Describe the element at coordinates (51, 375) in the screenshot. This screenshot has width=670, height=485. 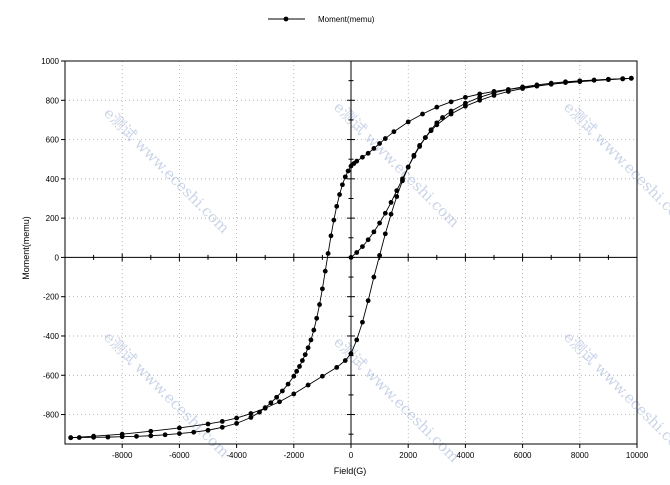
I see `y-tick-label: -600` at that location.